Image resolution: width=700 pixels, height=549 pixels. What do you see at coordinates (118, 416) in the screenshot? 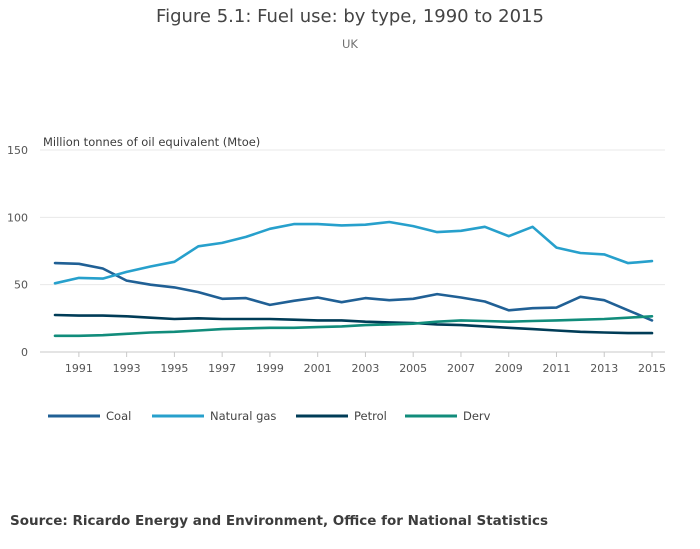
I see `legend-label-coal: Coal` at bounding box center [118, 416].